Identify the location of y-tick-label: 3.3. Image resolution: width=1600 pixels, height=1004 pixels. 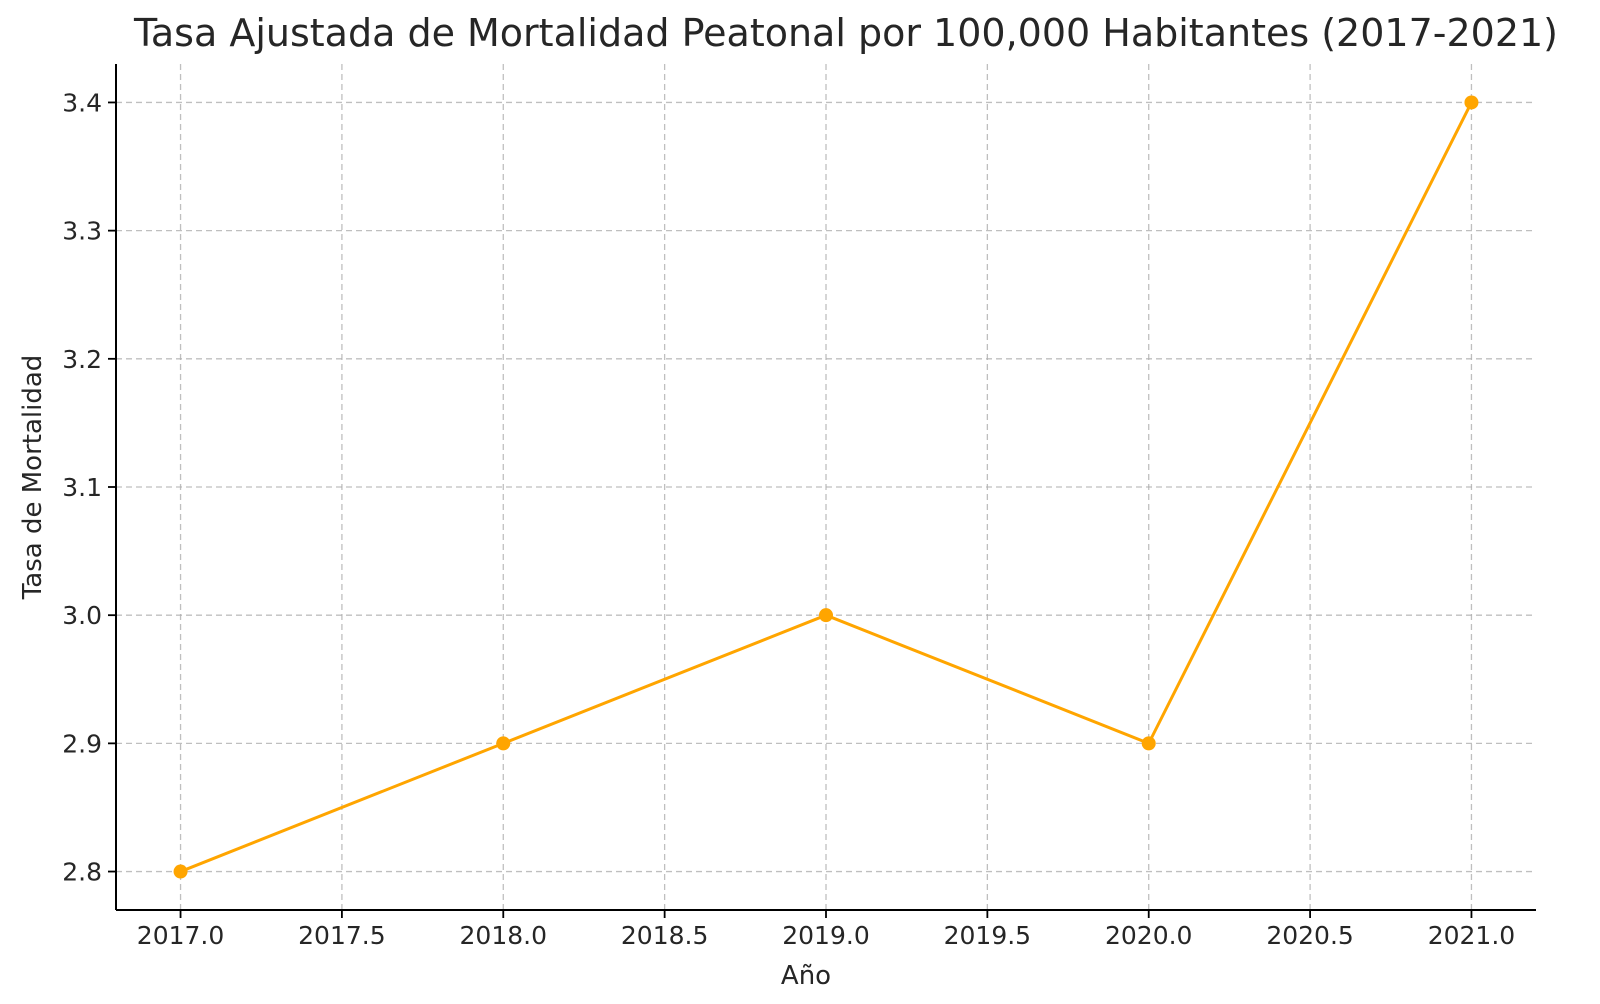
(82, 231).